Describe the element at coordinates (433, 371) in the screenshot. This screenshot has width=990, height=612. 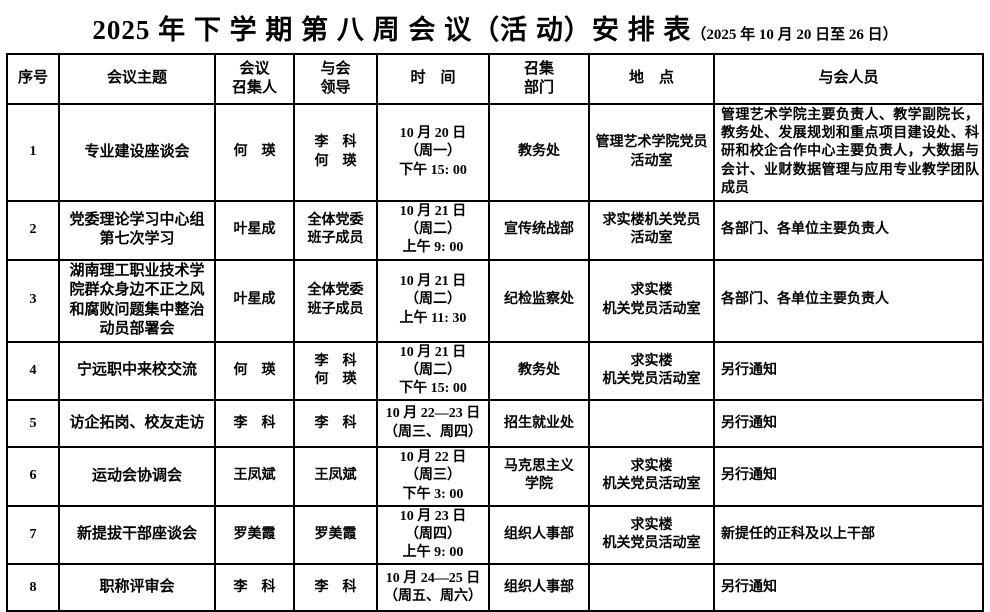
I see `cell-time: 10 月 21 日 （周二） 下午 15: 00` at that location.